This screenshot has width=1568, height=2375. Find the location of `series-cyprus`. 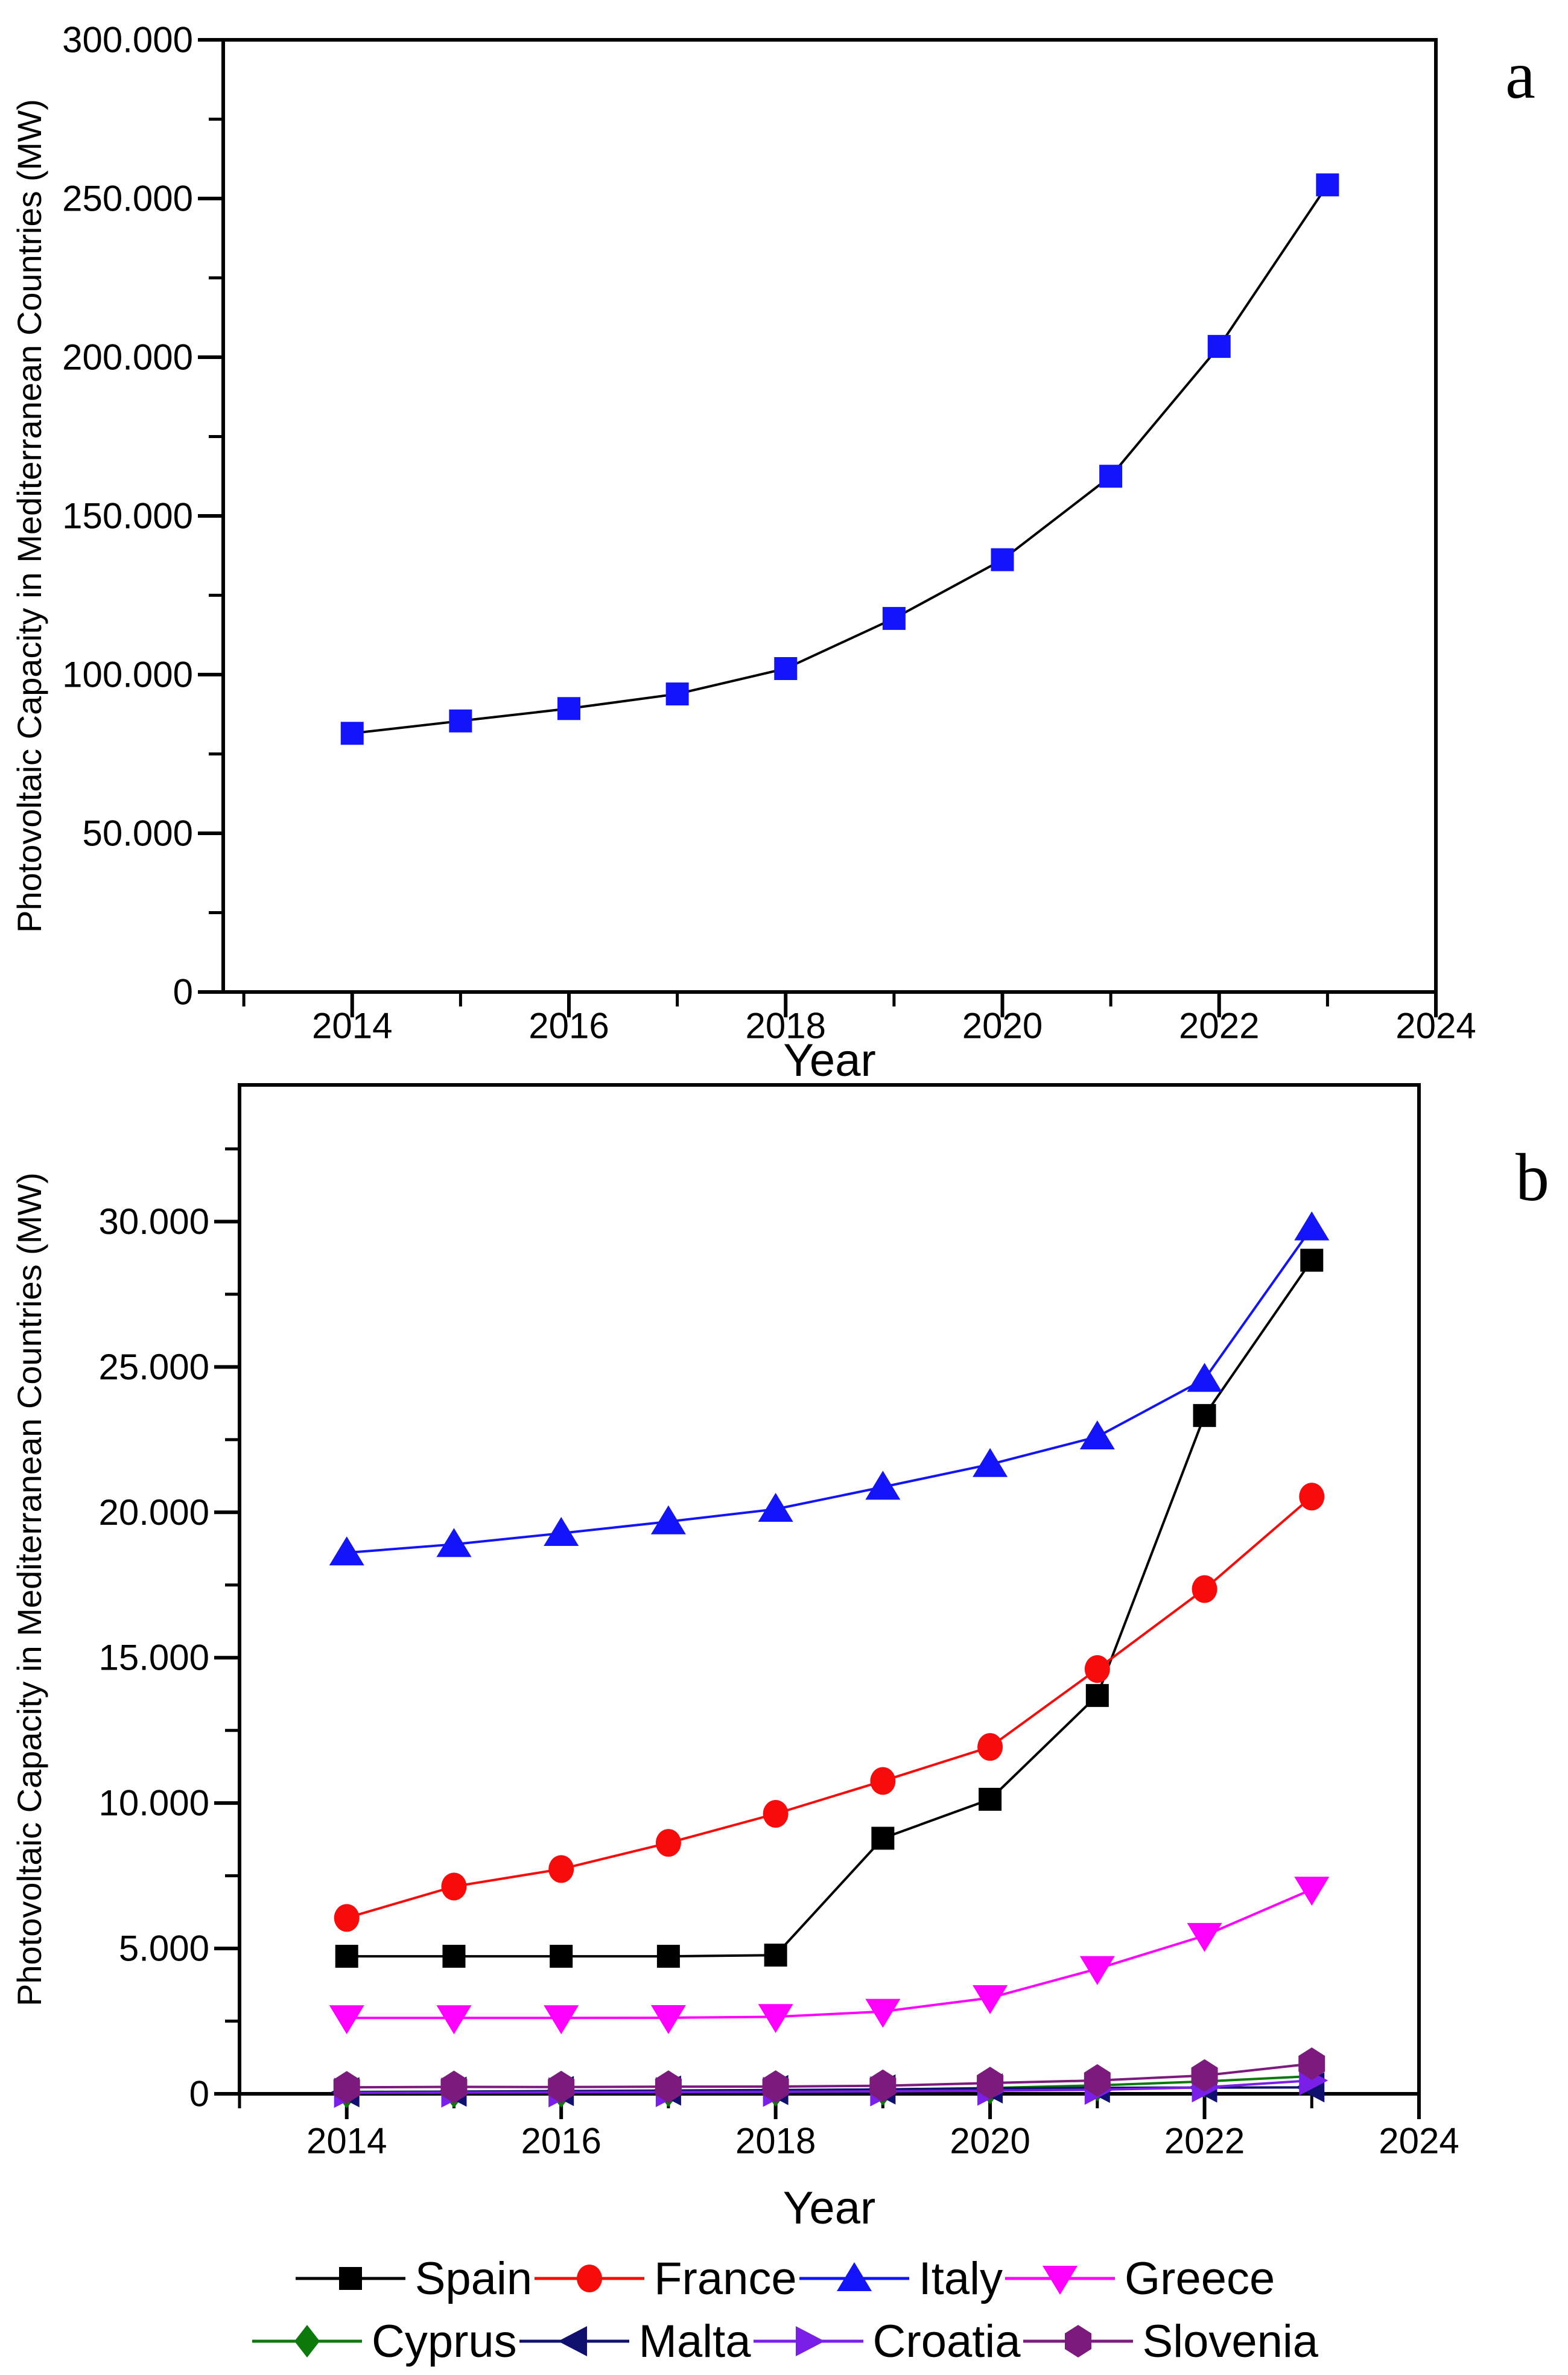

series-cyprus is located at coordinates (829, 2083).